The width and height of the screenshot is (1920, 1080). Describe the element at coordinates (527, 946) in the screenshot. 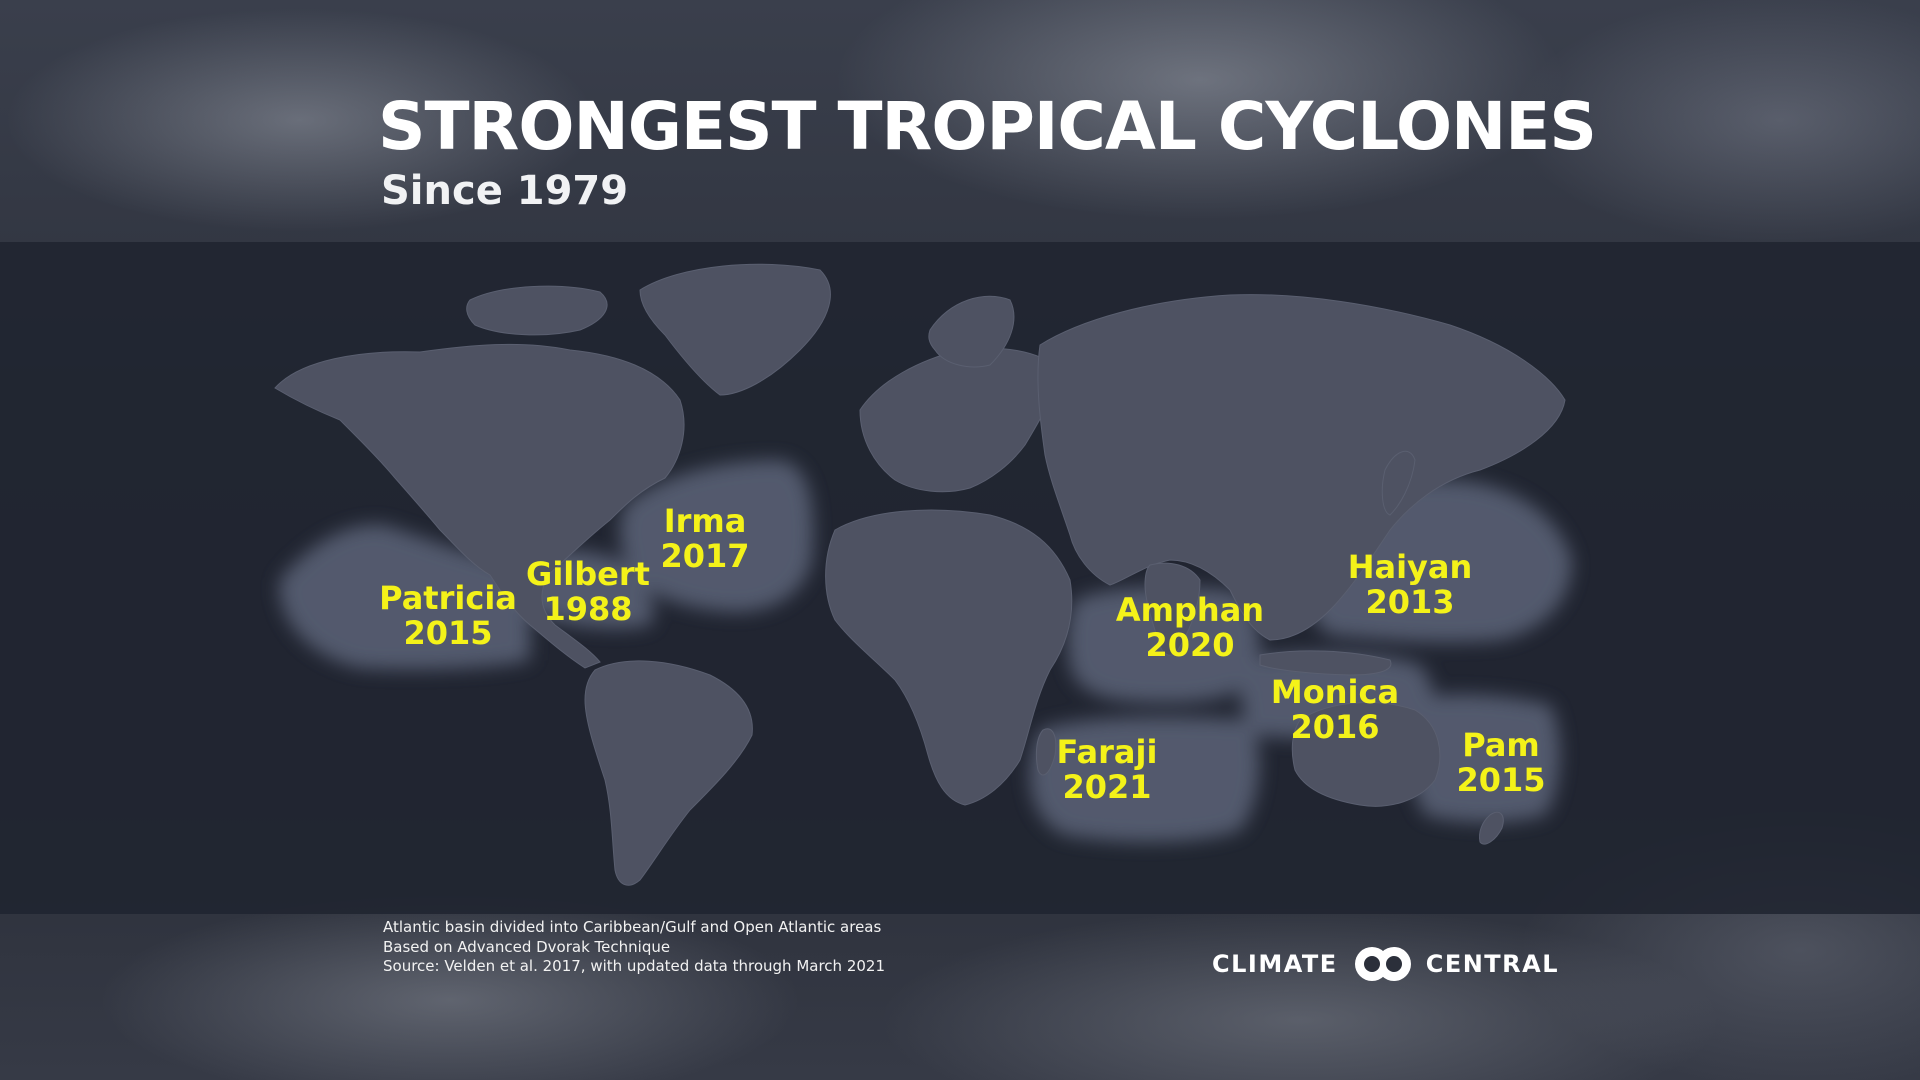

I see `footer-note-method: Based on Advanced Dvorak Technique` at that location.